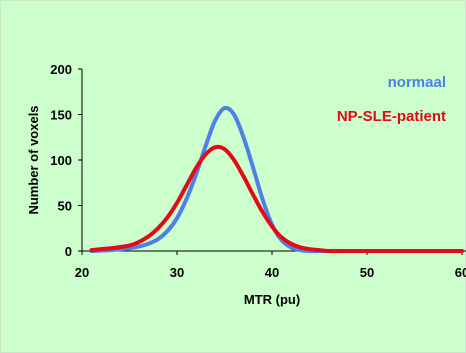 The width and height of the screenshot is (466, 353). Describe the element at coordinates (272, 299) in the screenshot. I see `x-axis-title: MTR (pu)` at that location.